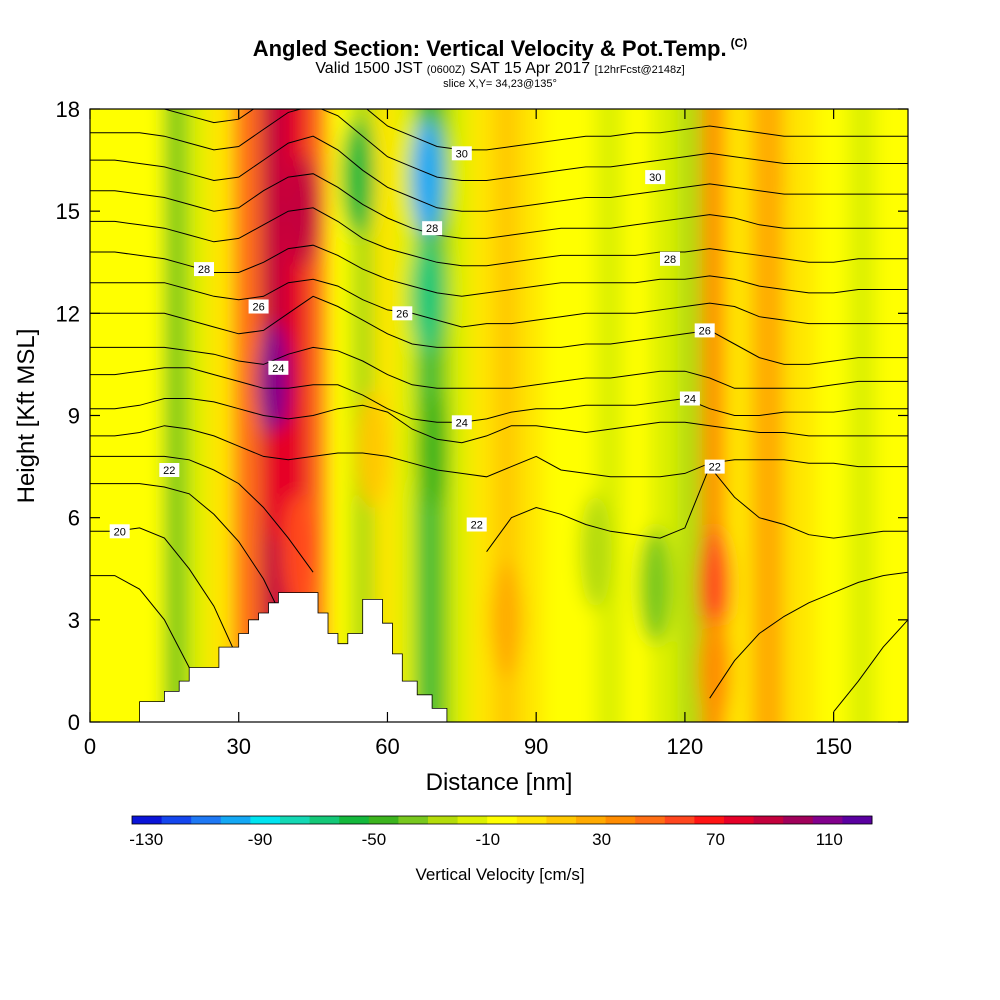  What do you see at coordinates (74, 722) in the screenshot?
I see `y-tick-label: 0` at bounding box center [74, 722].